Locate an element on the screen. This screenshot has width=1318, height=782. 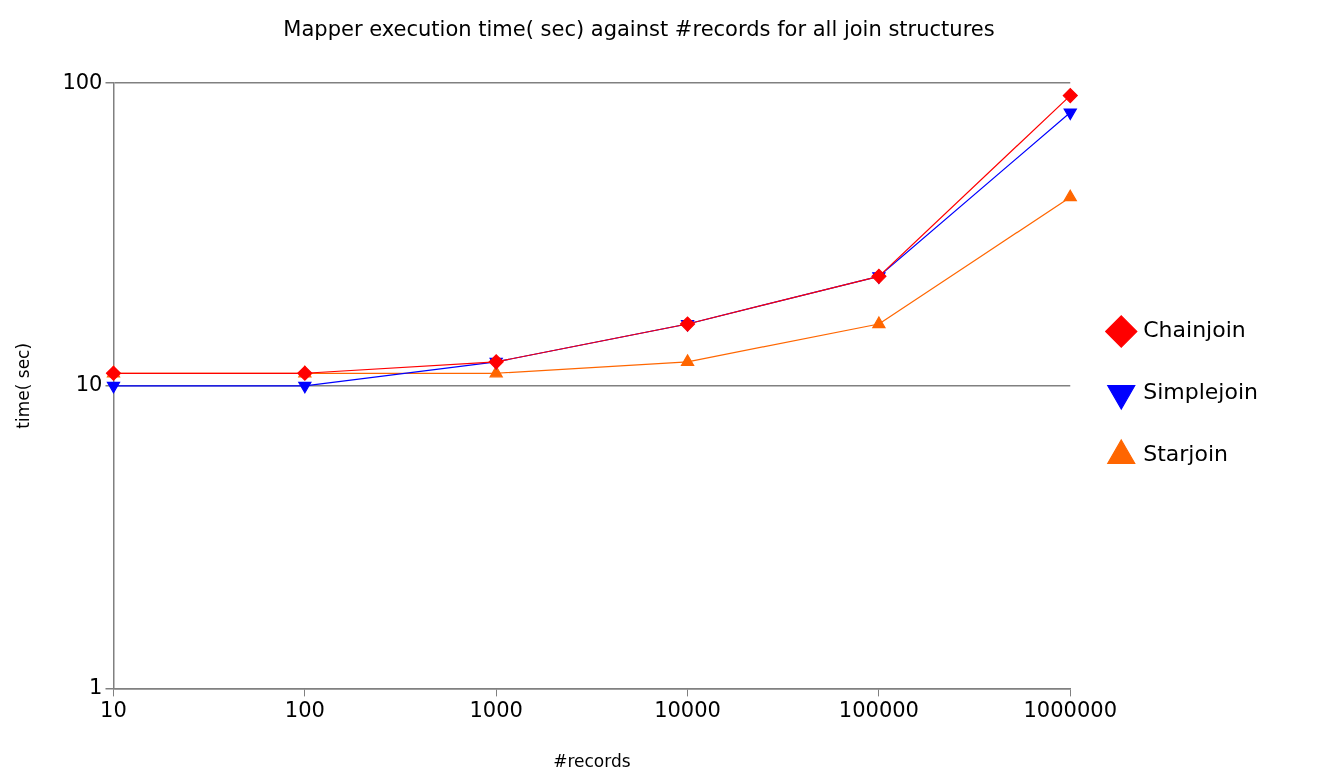
legend-label: Starjoin is located at coordinates (1185, 454).